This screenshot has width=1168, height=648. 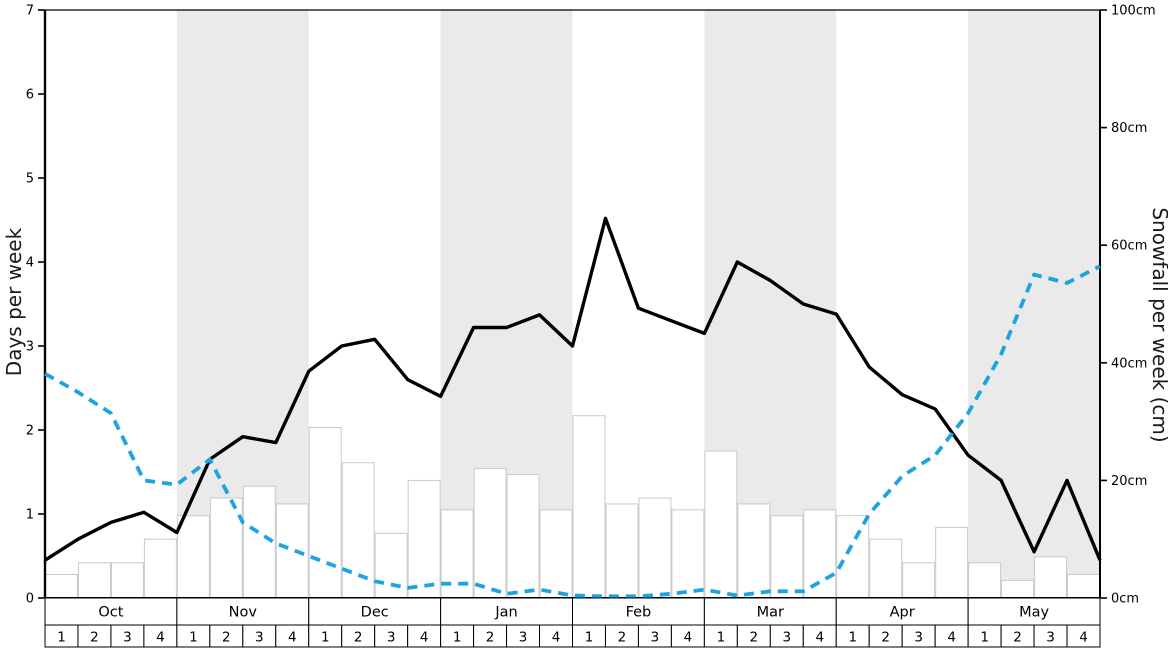 What do you see at coordinates (14, 301) in the screenshot?
I see `left-axis-title: Days per week` at bounding box center [14, 301].